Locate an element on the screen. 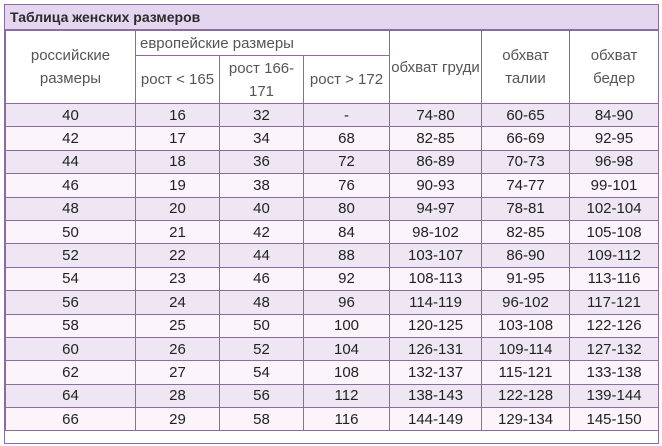 This screenshot has height=446, width=662. table-row: 48 20 40 80 94-97 78-81 102-104 is located at coordinates (332, 208).